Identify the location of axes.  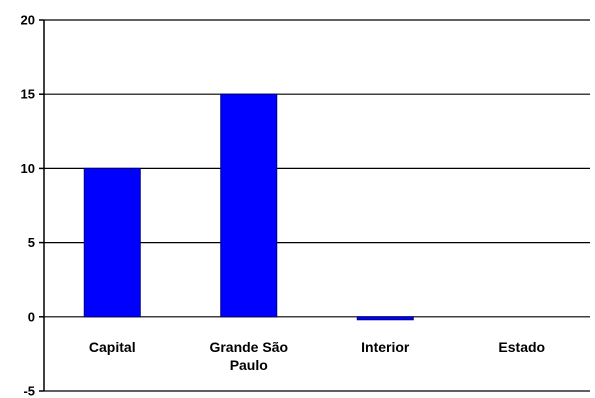
(42, 205).